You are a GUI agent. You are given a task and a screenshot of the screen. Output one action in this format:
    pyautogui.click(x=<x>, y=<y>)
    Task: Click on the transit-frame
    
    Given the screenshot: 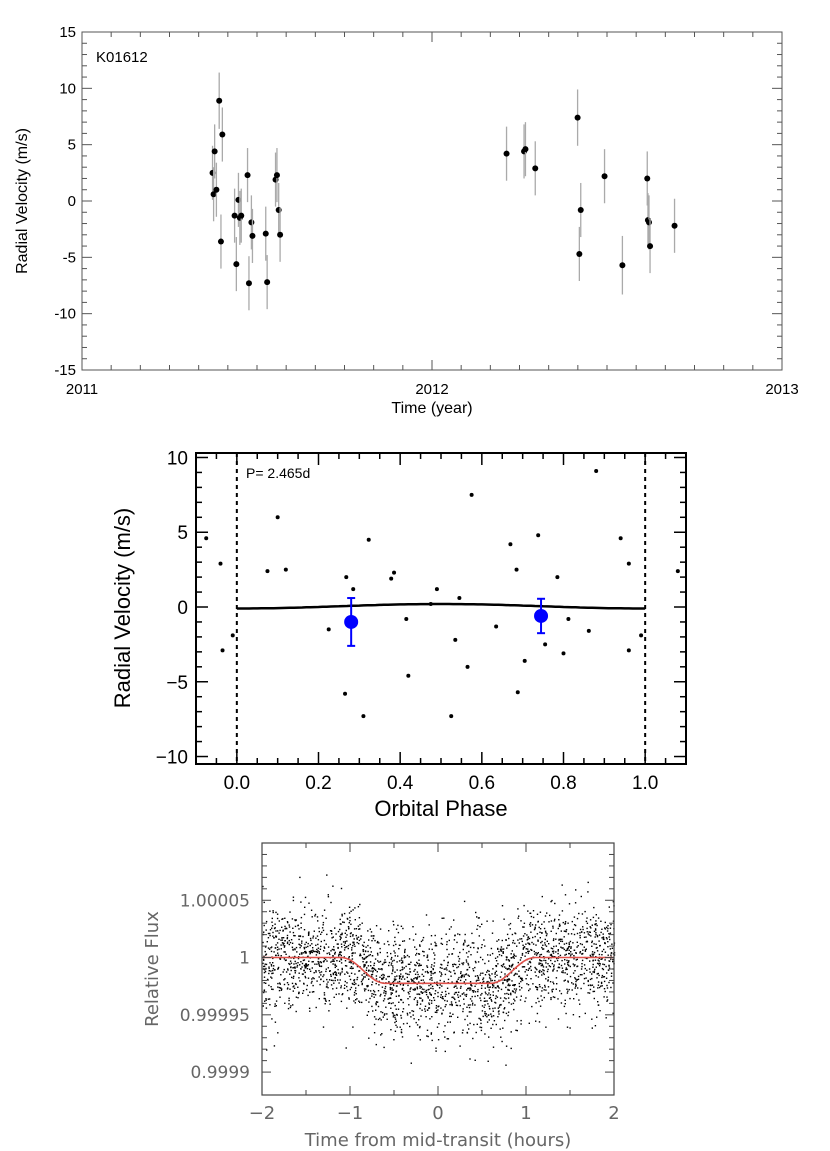 What is the action you would take?
    pyautogui.click(x=438, y=969)
    